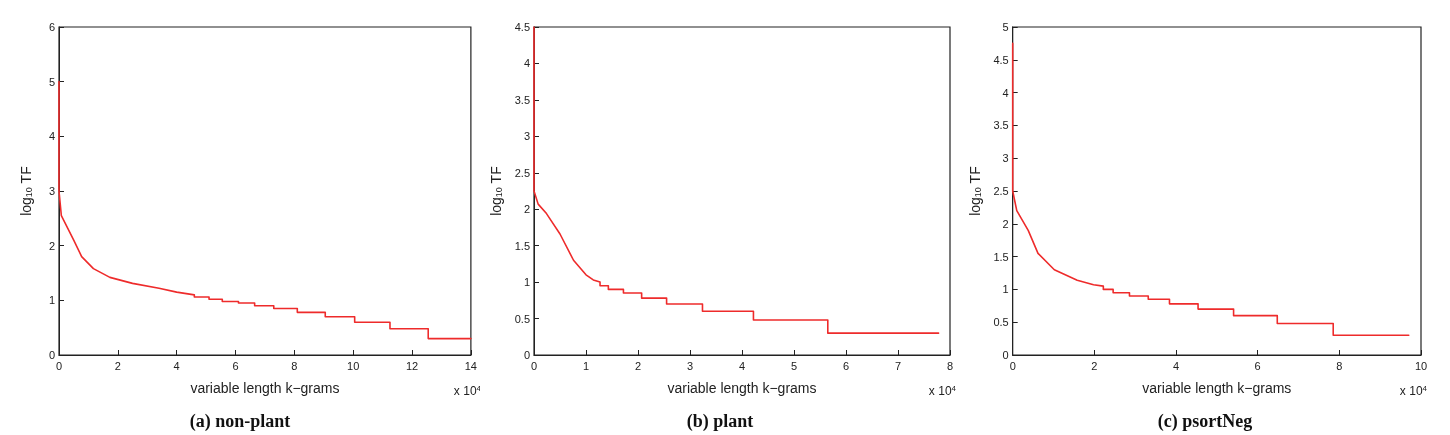 Image resolution: width=1450 pixels, height=435 pixels. Describe the element at coordinates (412, 365) in the screenshot. I see `x-tick-label: 12` at that location.